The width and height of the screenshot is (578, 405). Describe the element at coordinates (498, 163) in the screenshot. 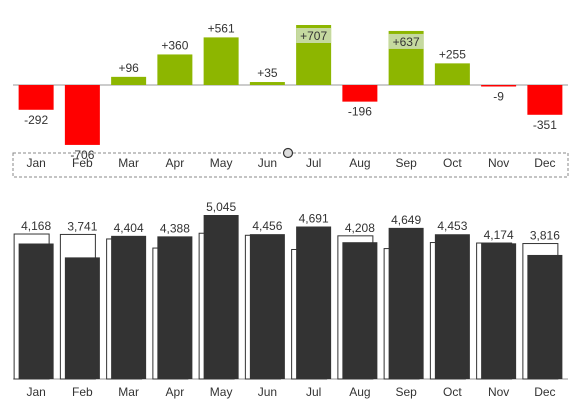

I see `variance-tick-nov: Nov` at that location.